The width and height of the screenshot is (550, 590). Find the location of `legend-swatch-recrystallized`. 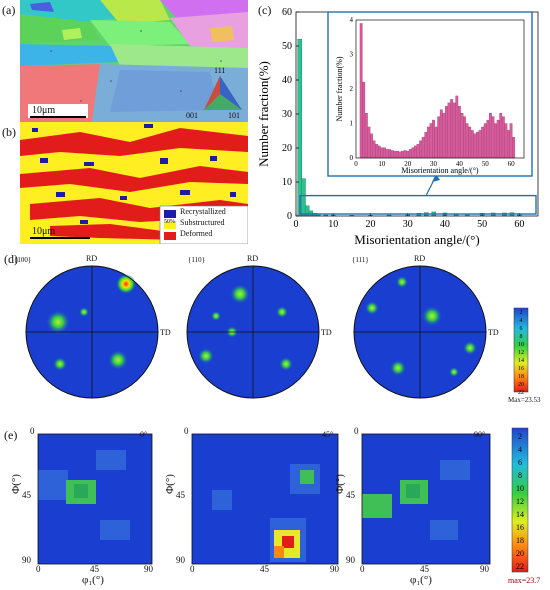

legend-swatch-recrystallized is located at coordinates (170, 214).